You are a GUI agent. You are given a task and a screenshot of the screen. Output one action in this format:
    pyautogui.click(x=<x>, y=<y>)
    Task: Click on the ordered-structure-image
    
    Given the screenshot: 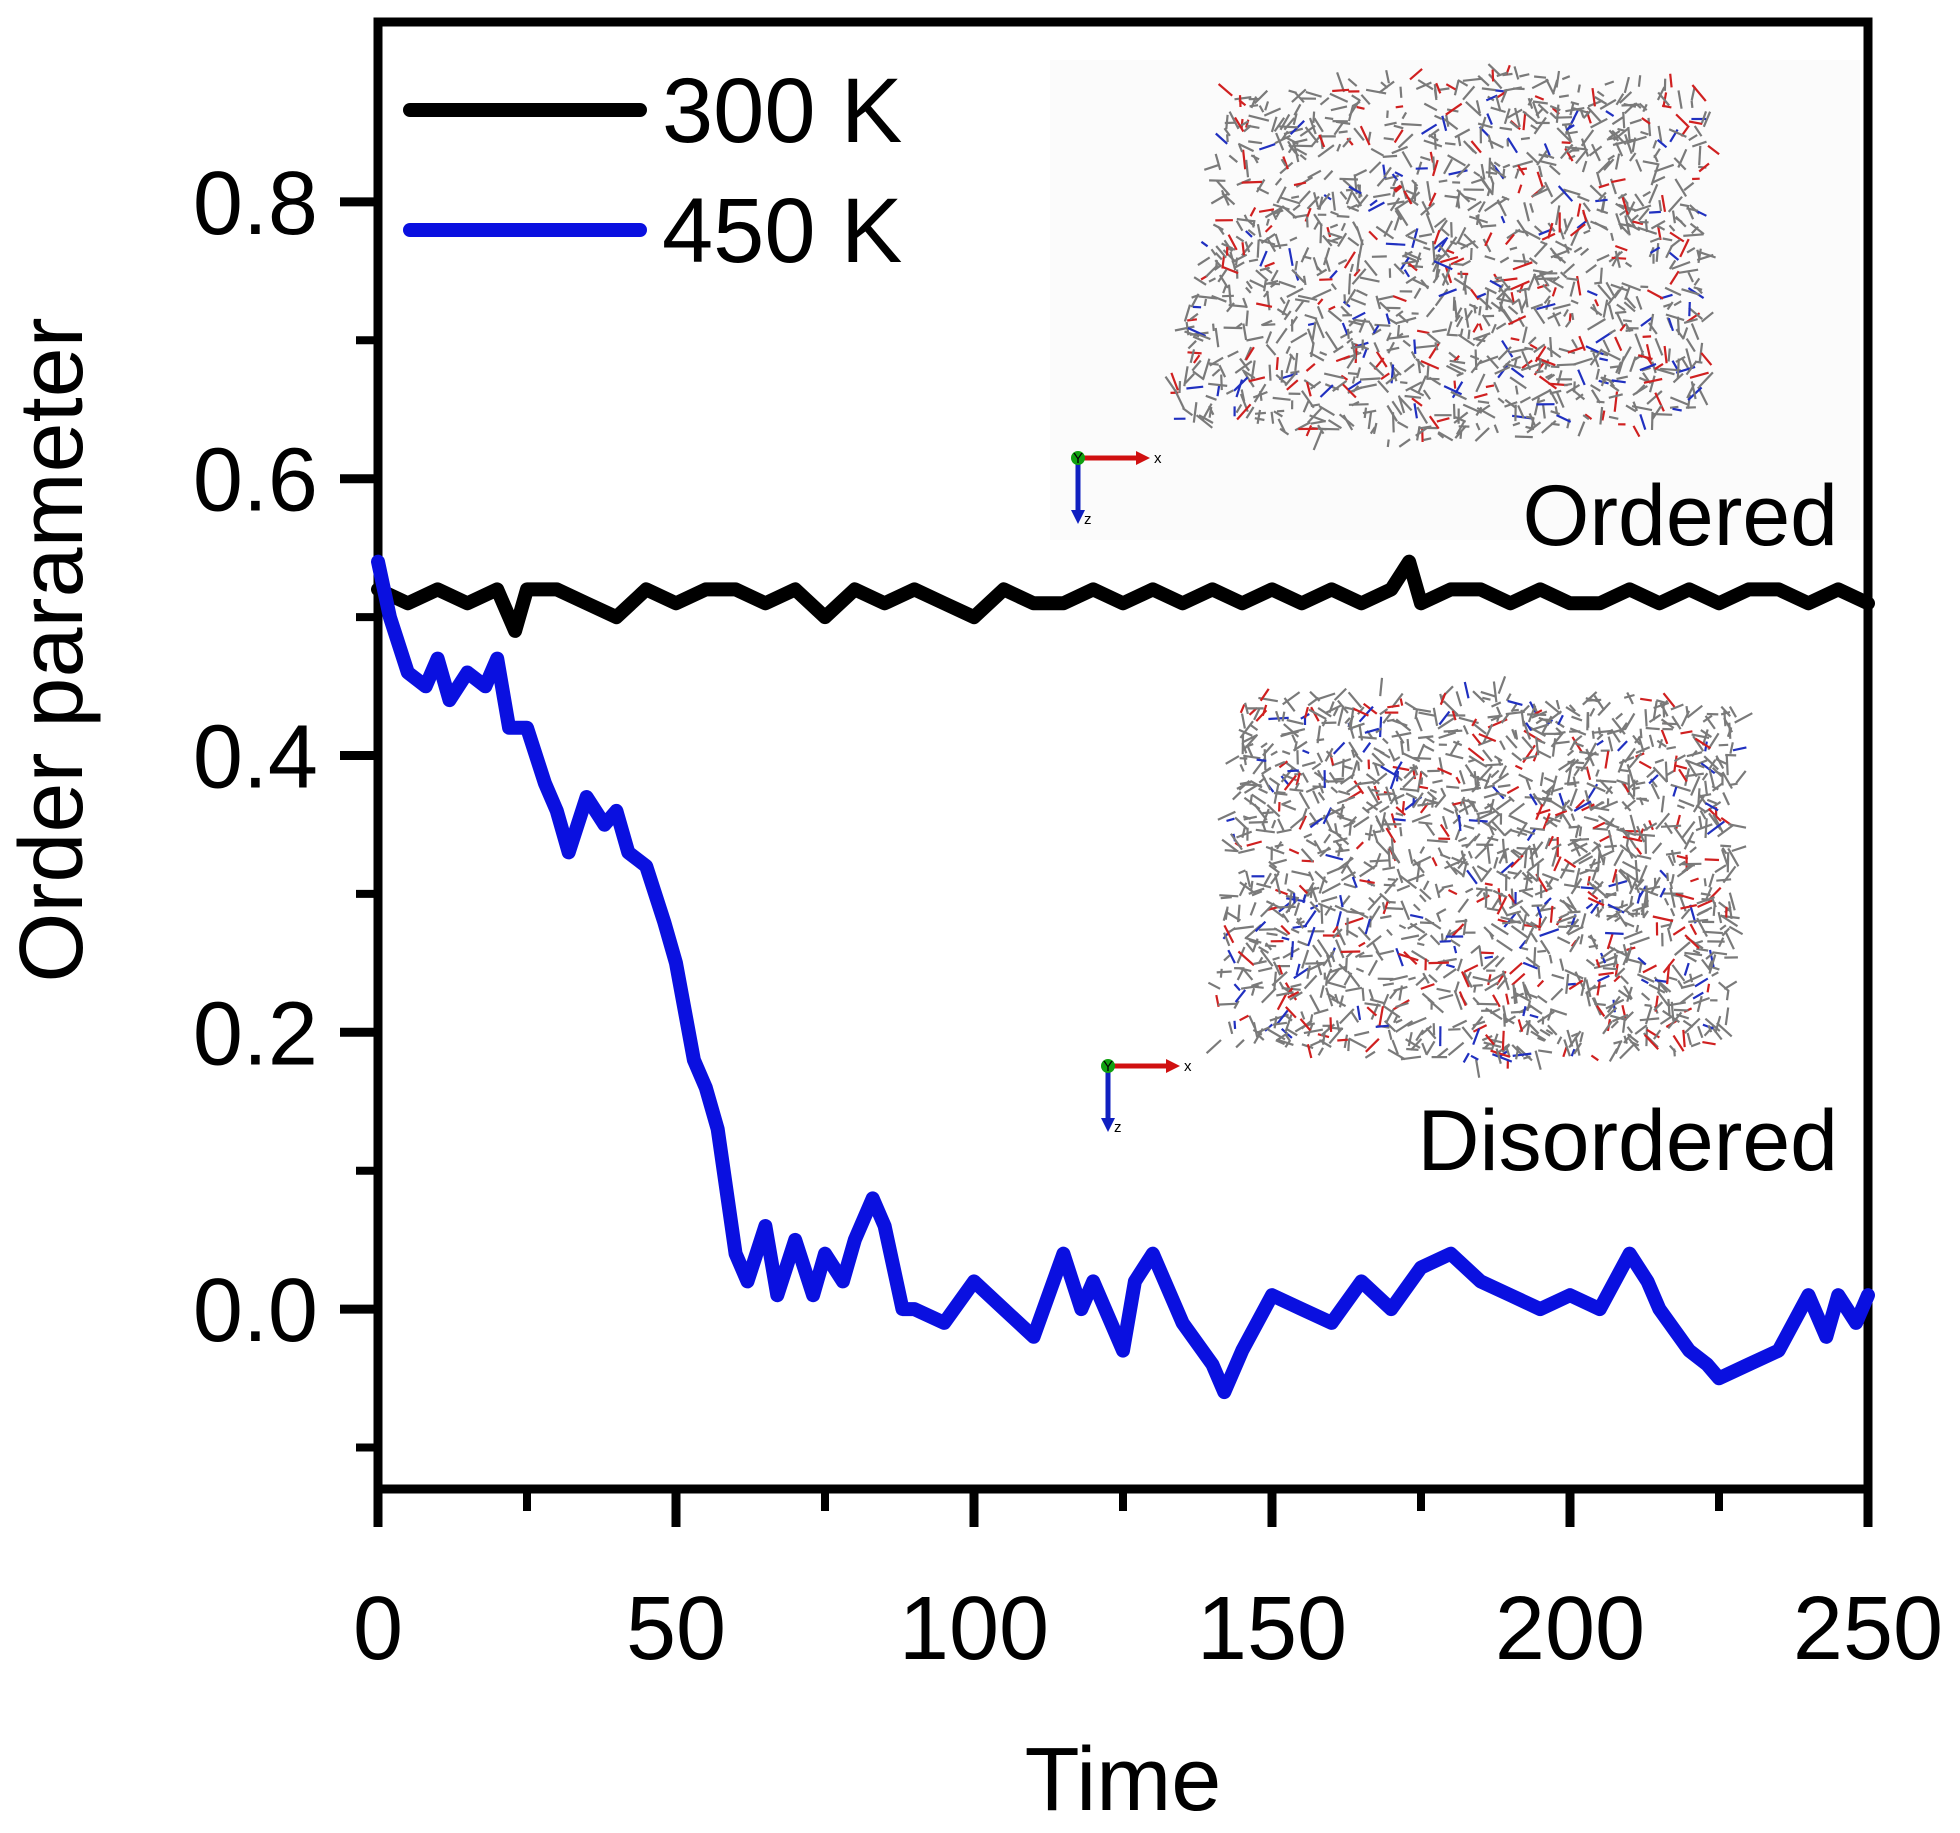 What is the action you would take?
    pyautogui.click(x=1442, y=257)
    